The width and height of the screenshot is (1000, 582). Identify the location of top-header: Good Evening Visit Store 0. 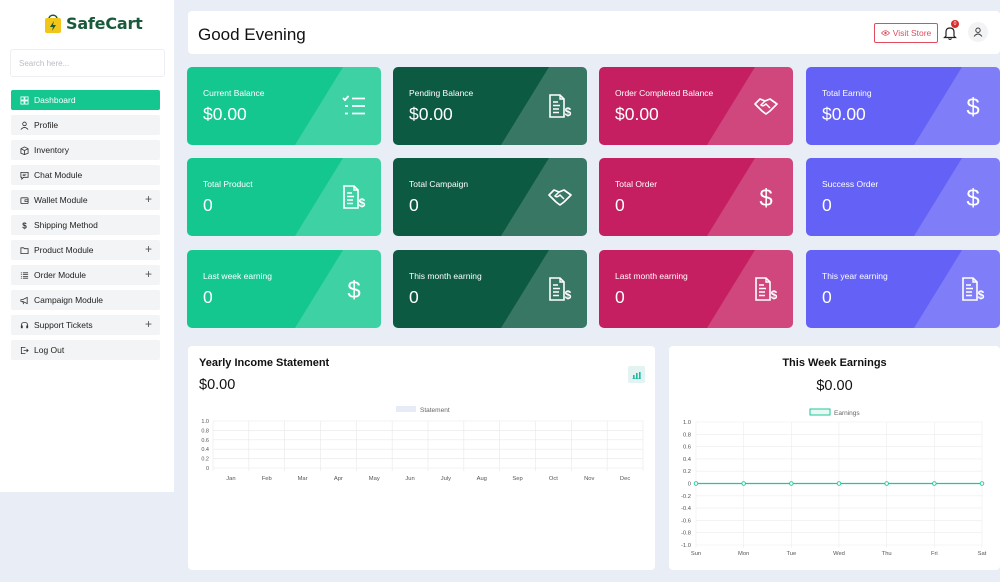
(594, 32).